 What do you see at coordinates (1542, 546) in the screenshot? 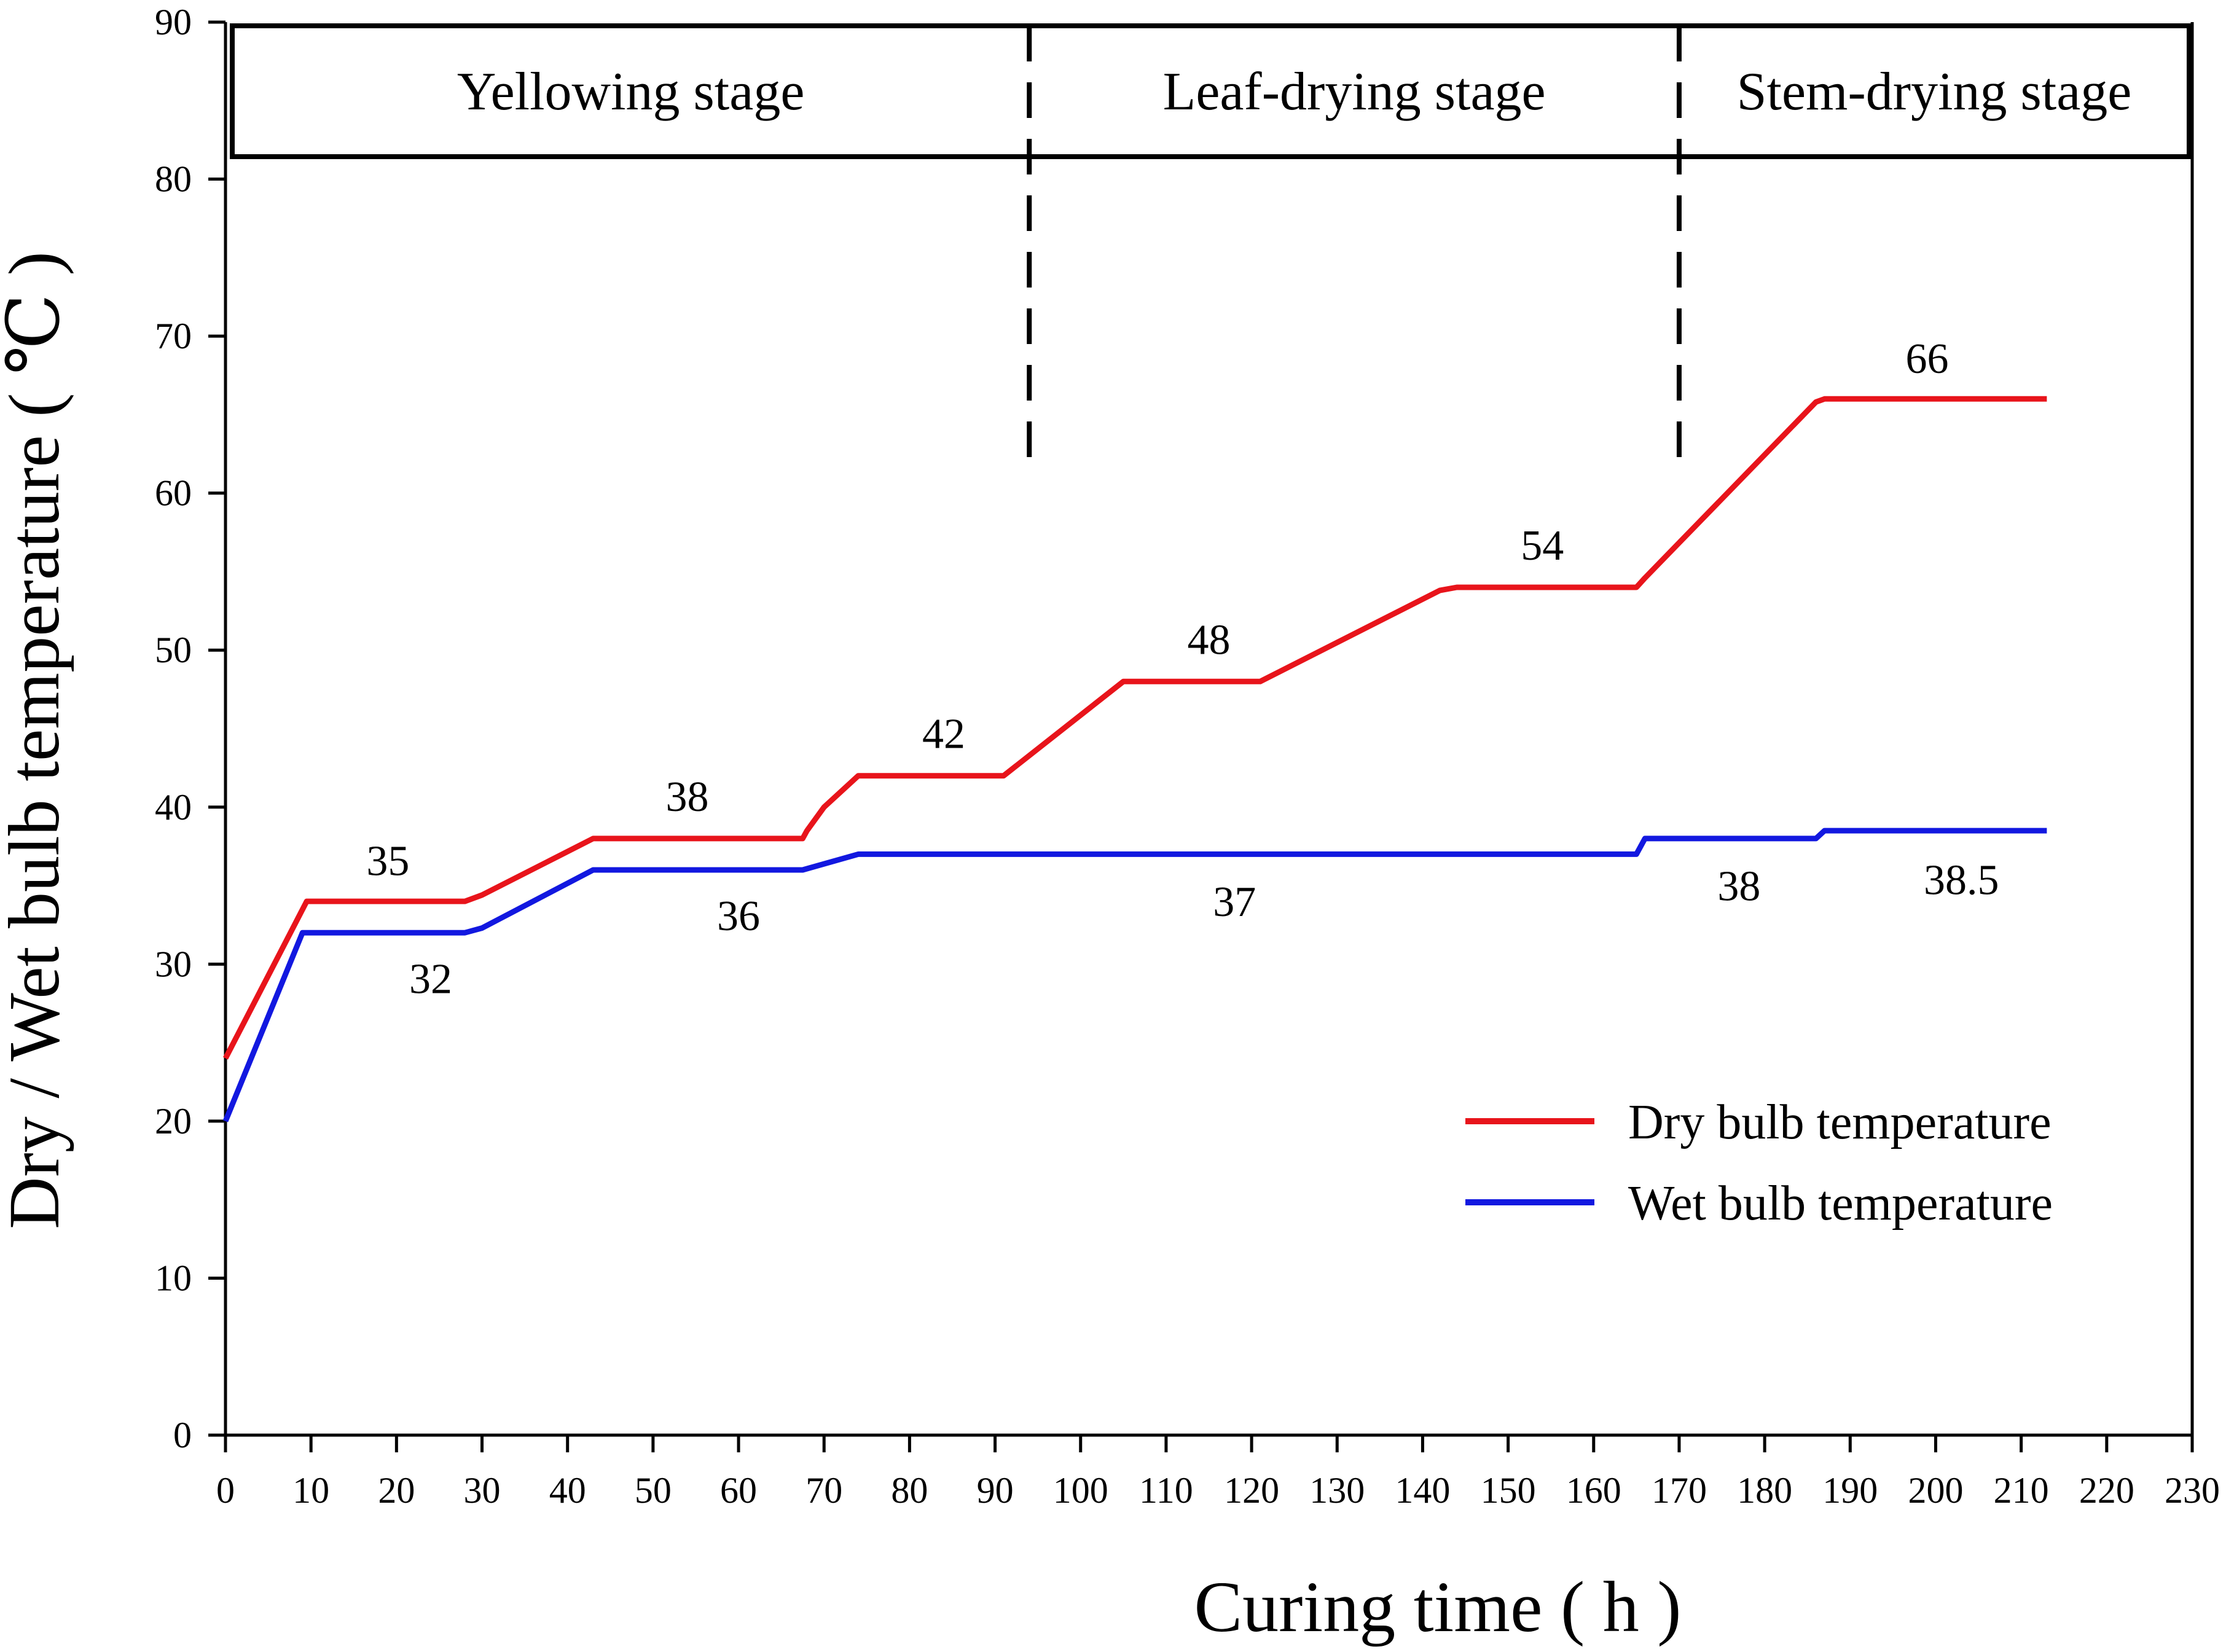
I see `data-label: 54` at bounding box center [1542, 546].